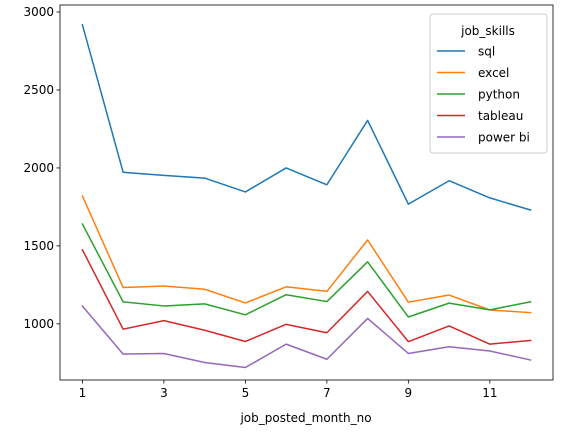 Image resolution: width=561 pixels, height=434 pixels. Describe the element at coordinates (83, 393) in the screenshot. I see `x-tick-label: 1` at that location.